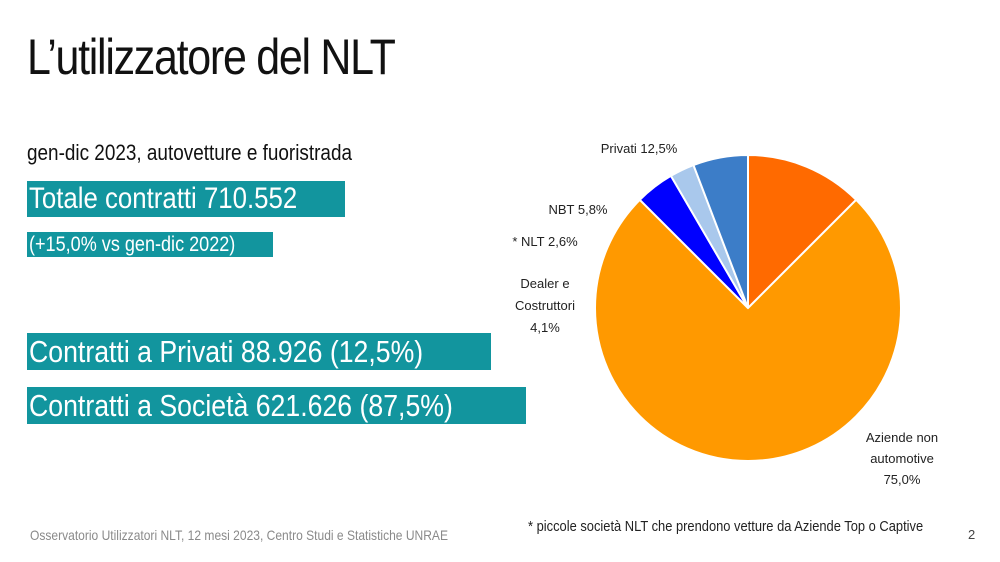 The height and width of the screenshot is (562, 1000). I want to click on company-contracts-text: Contratti a Società 621.626 (87,5%), so click(241, 405).